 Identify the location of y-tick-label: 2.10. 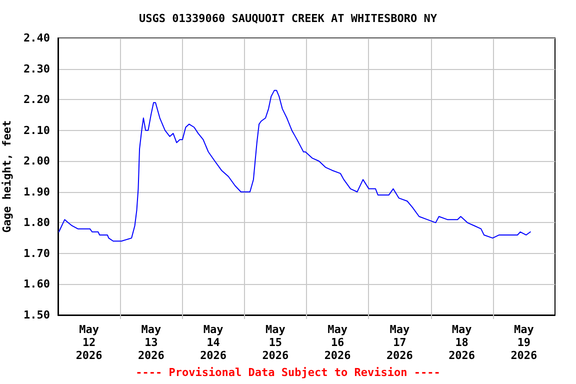
(37, 130).